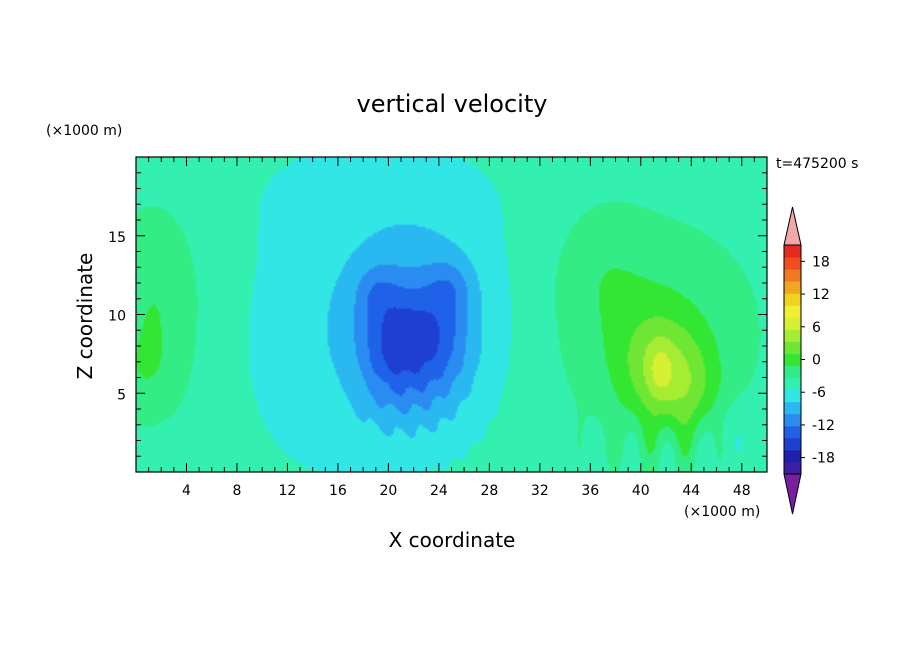 Image resolution: width=904 pixels, height=654 pixels. I want to click on x-tick-label: 28, so click(489, 491).